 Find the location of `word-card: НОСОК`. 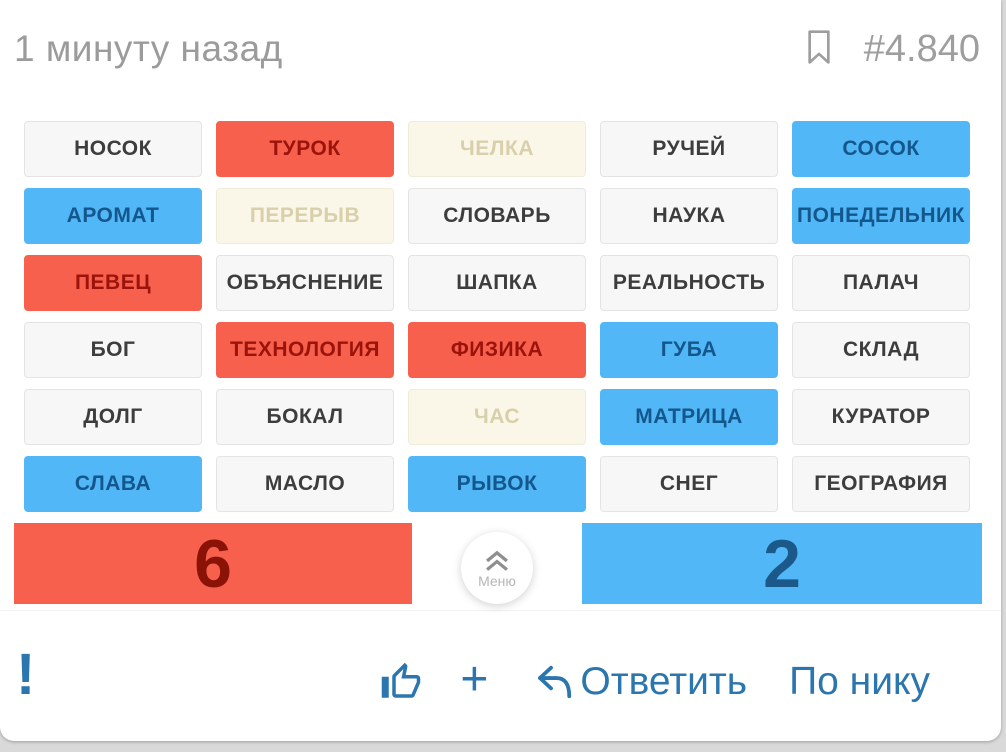

word-card: НОСОК is located at coordinates (113, 149).